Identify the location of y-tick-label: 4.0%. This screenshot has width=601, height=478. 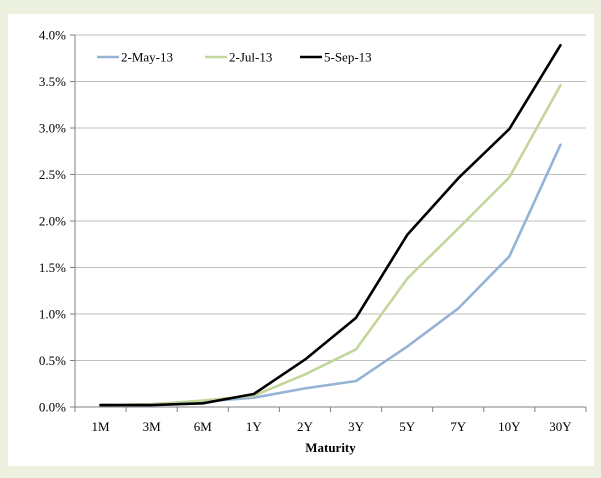
(52, 35).